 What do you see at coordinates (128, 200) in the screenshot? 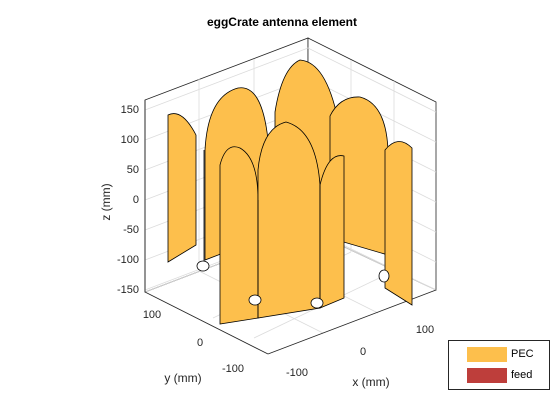
I see `z-ticks: 150 100 50 0 -50 -100 -150` at bounding box center [128, 200].